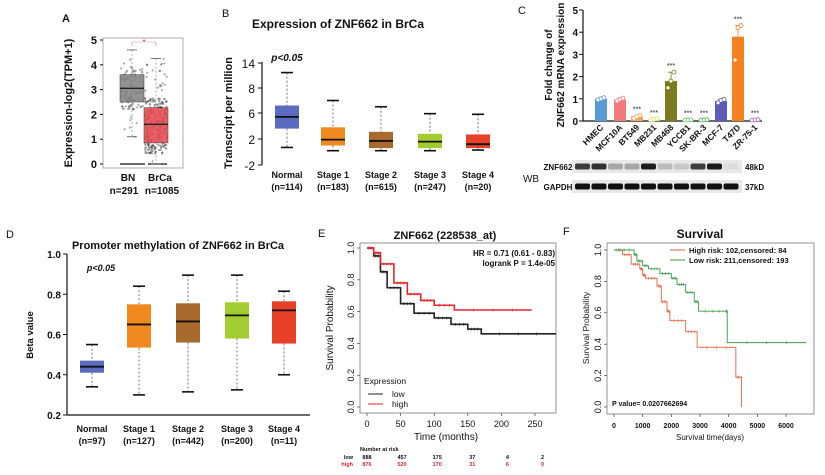  What do you see at coordinates (284, 441) in the screenshot?
I see `x-tick-count: (n=11)` at bounding box center [284, 441].